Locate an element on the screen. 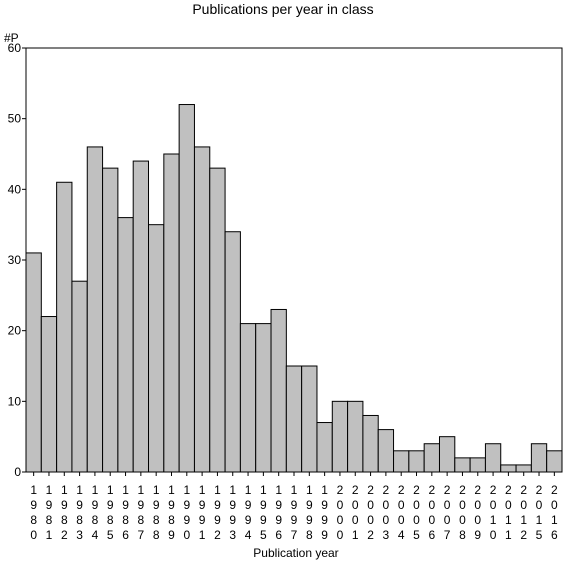 The height and width of the screenshot is (567, 567). y-tick-label: 20 is located at coordinates (15, 331).